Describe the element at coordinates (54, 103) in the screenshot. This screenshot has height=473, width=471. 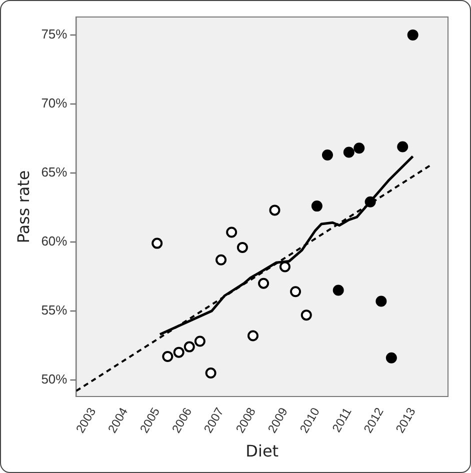
I see `y-tick-label: 70%` at that location.